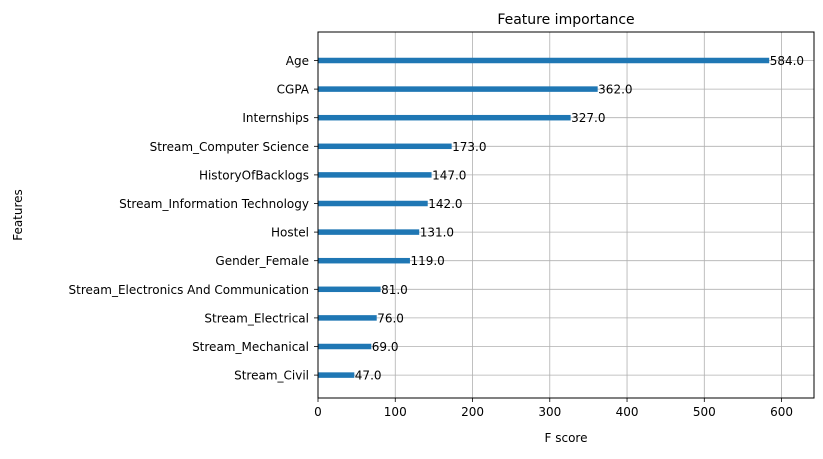 The height and width of the screenshot is (459, 823). I want to click on bar-value-label: 69.0, so click(385, 347).